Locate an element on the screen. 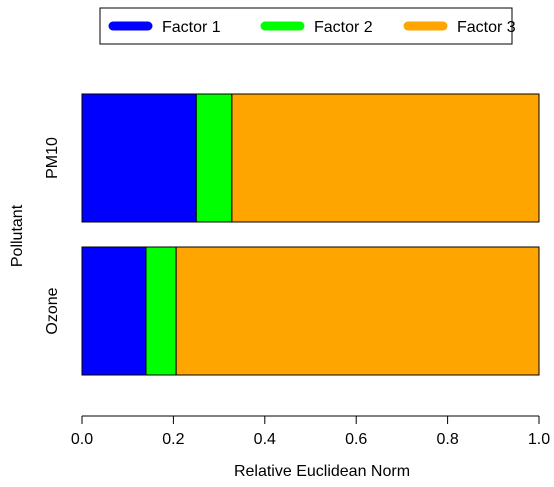  legend-label: Factor 2 is located at coordinates (343, 27).